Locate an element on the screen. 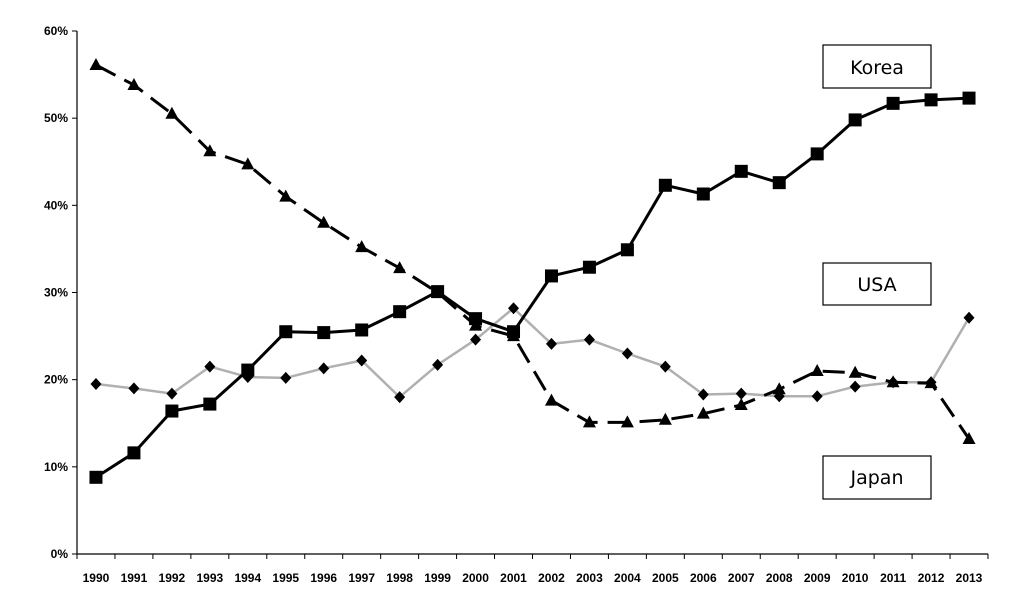 The image size is (1023, 604). x-tick-label: 2012 is located at coordinates (931, 578).